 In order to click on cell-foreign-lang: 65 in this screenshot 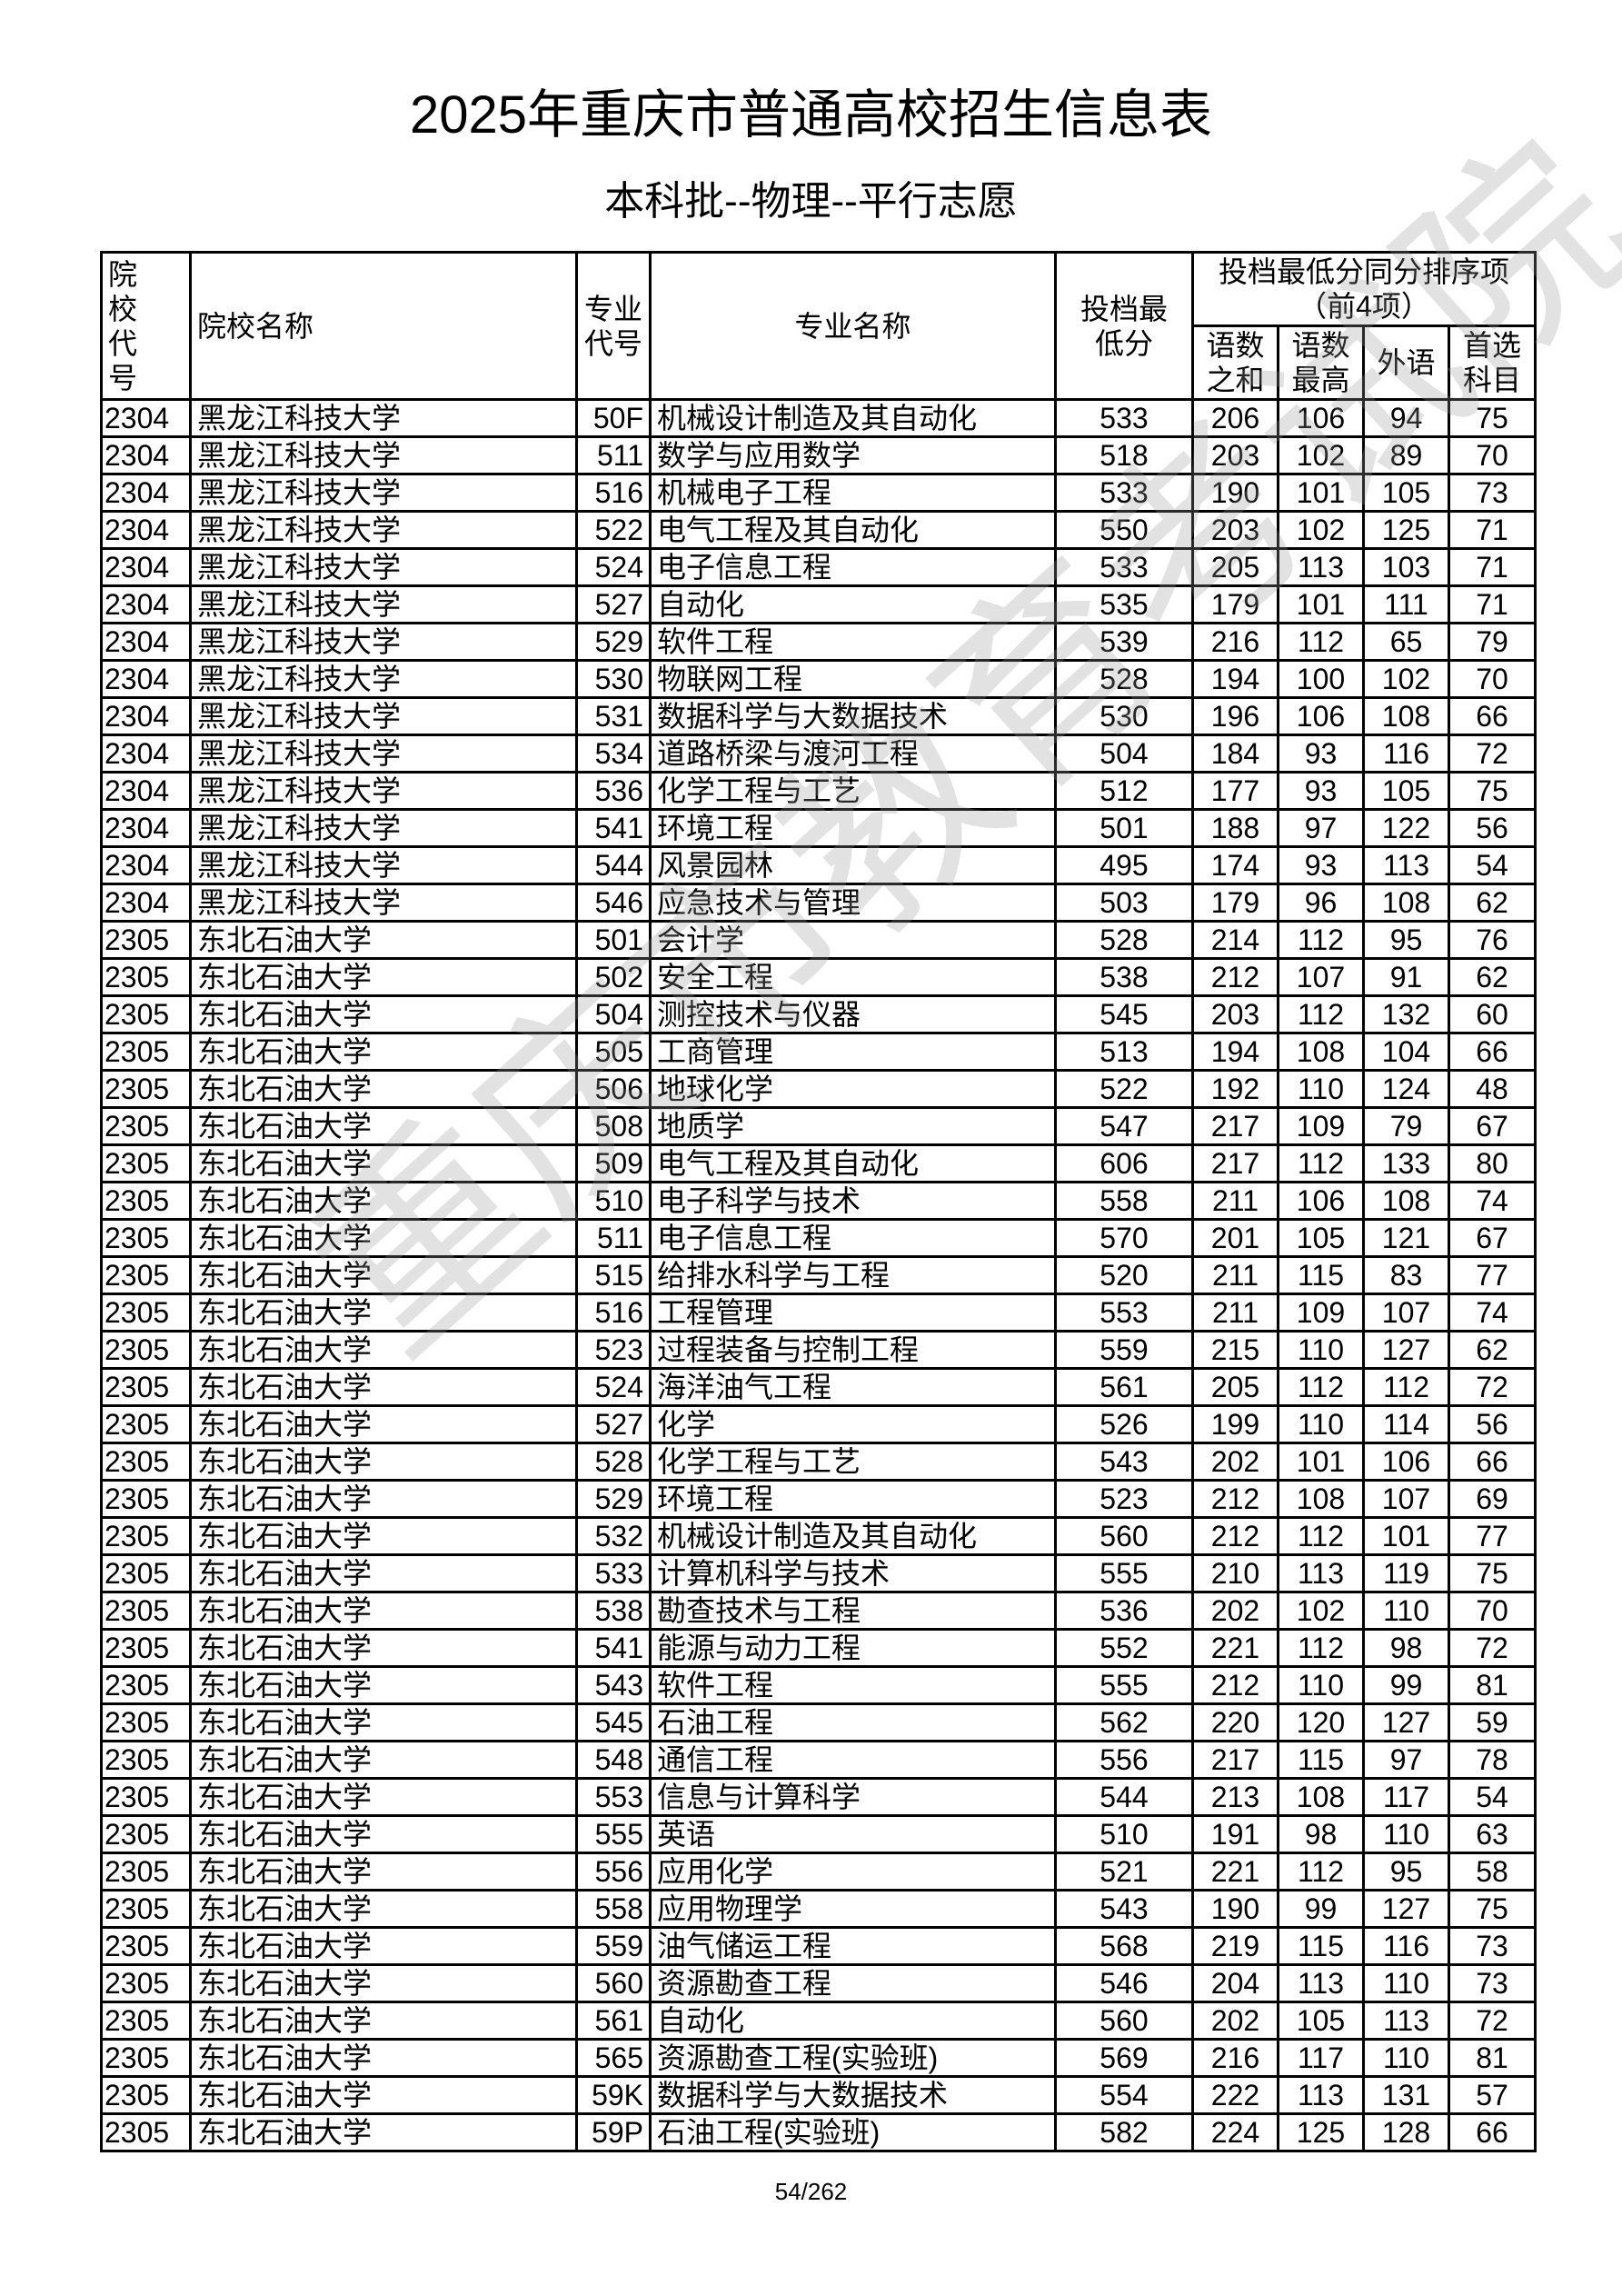, I will do `click(1406, 642)`.